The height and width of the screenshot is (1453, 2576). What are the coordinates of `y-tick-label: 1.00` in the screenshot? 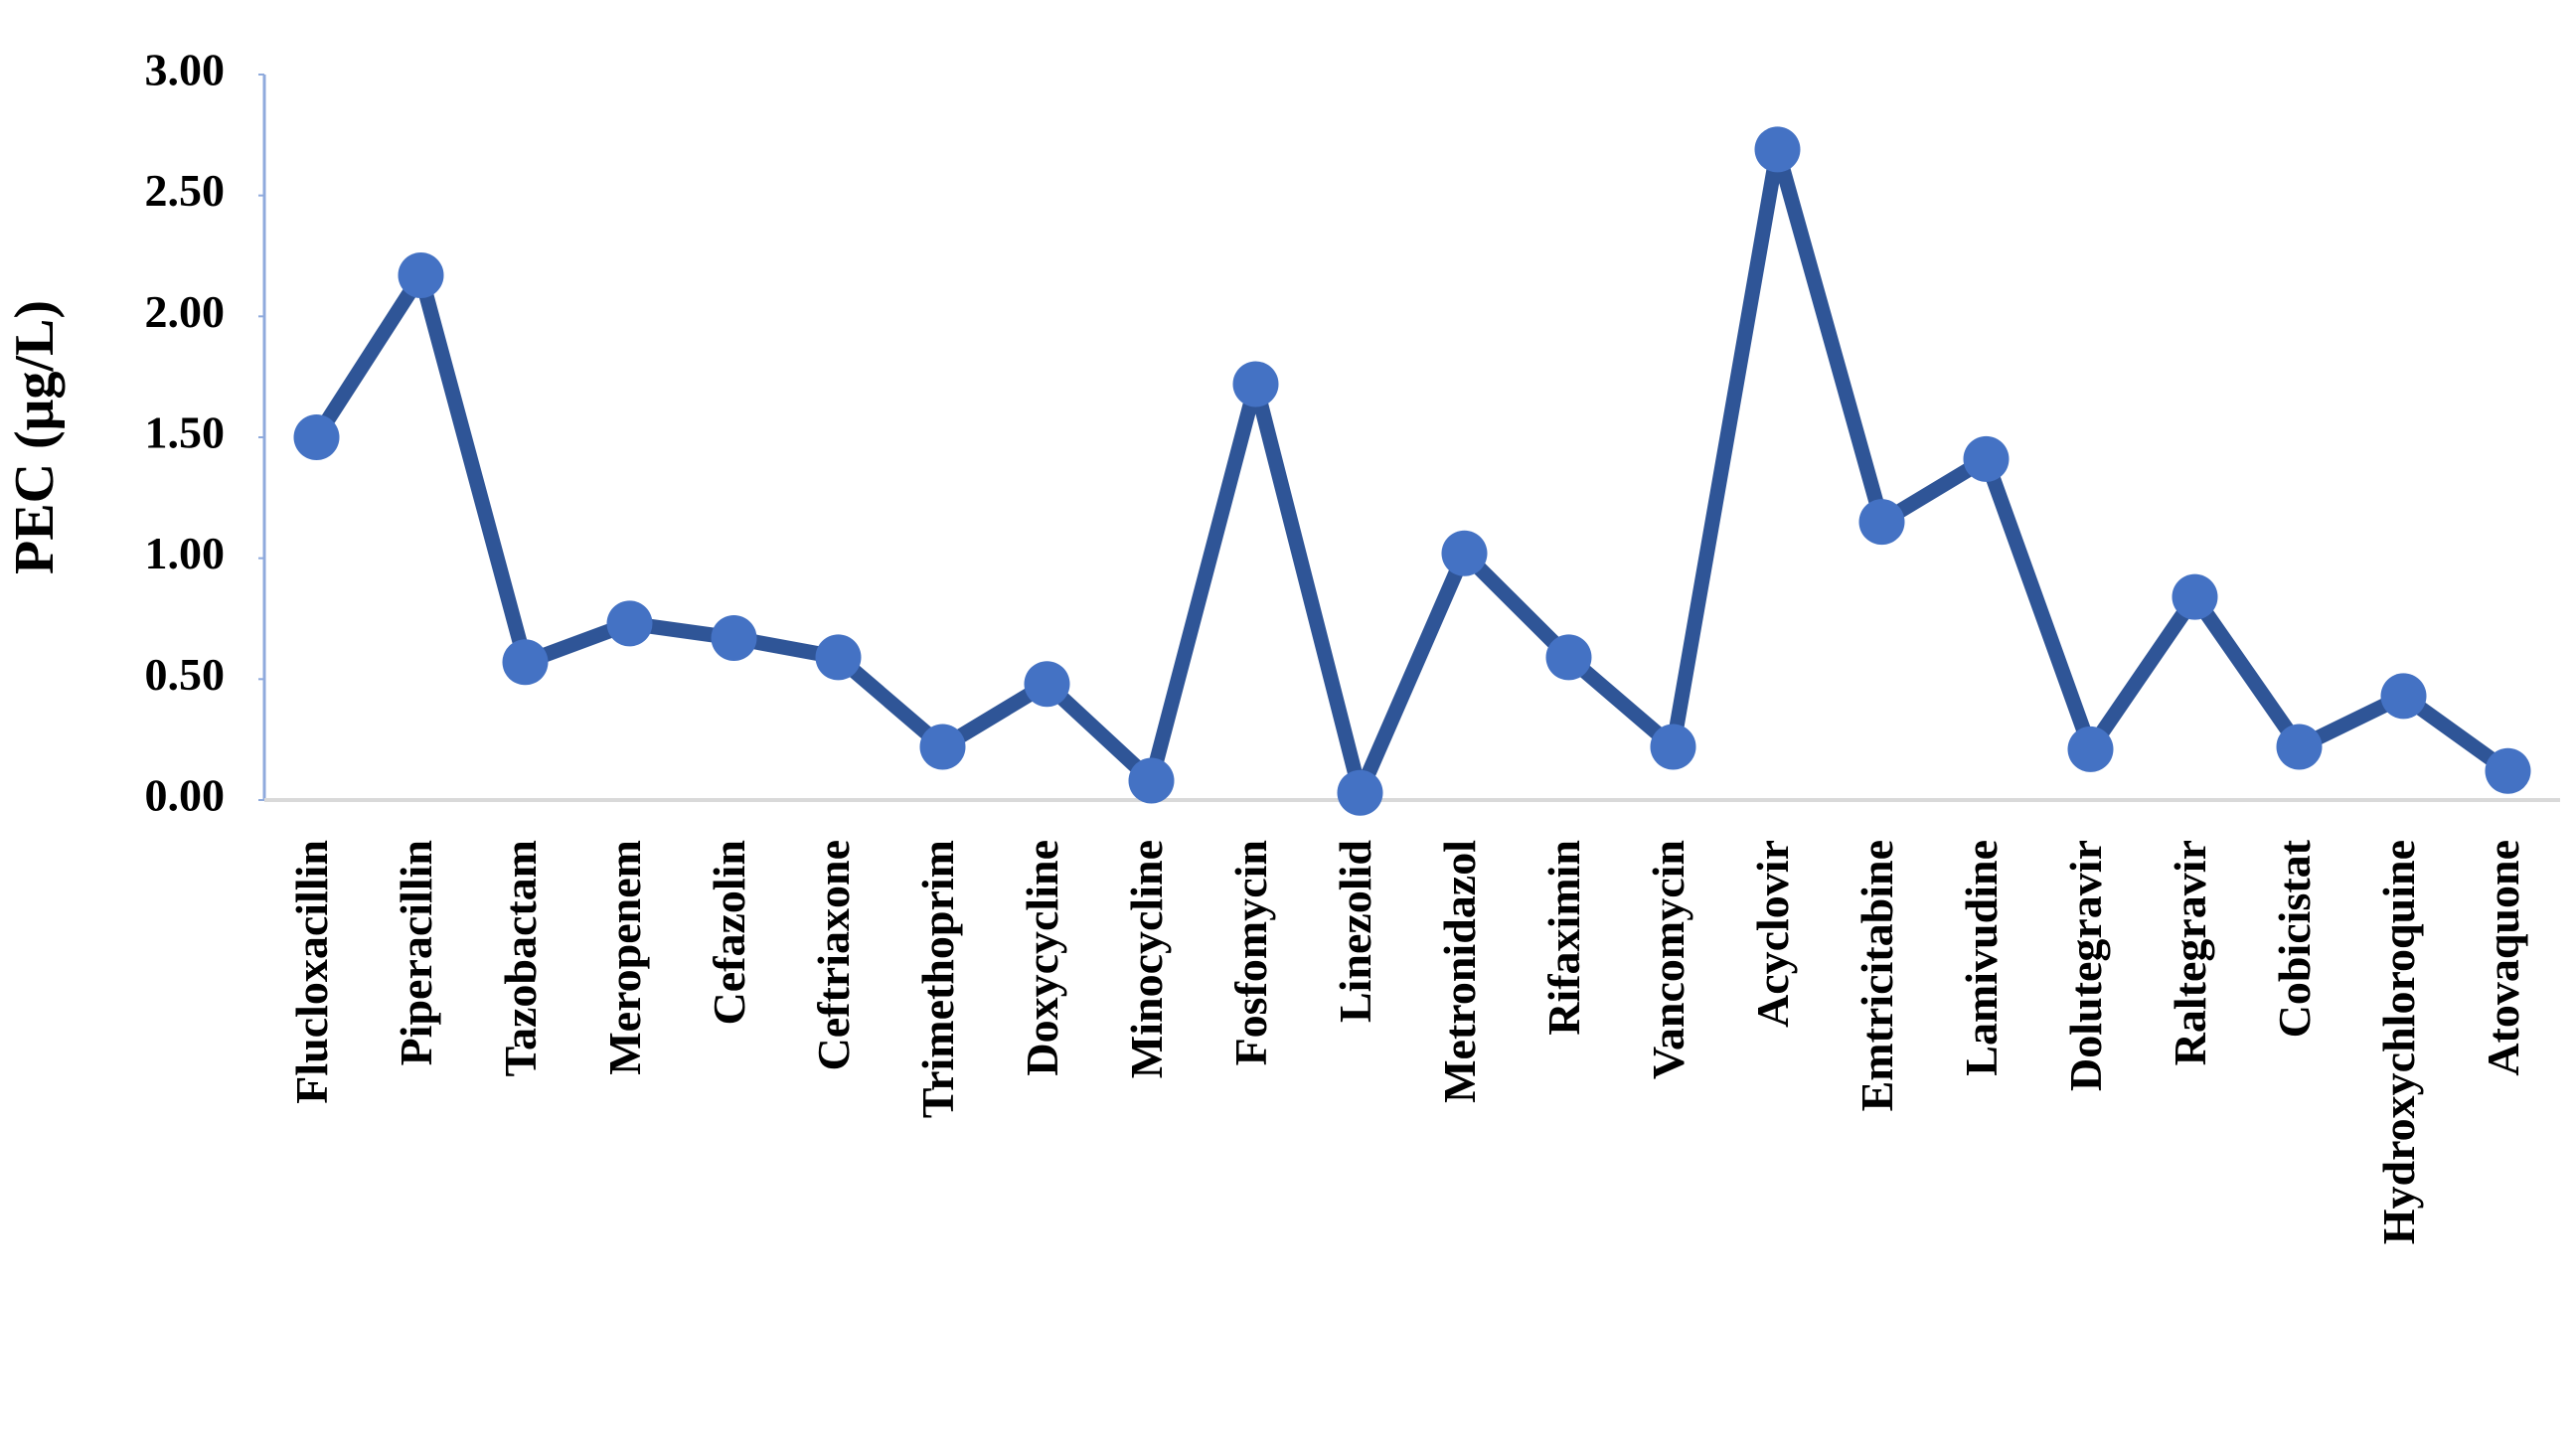 It's located at (185, 553).